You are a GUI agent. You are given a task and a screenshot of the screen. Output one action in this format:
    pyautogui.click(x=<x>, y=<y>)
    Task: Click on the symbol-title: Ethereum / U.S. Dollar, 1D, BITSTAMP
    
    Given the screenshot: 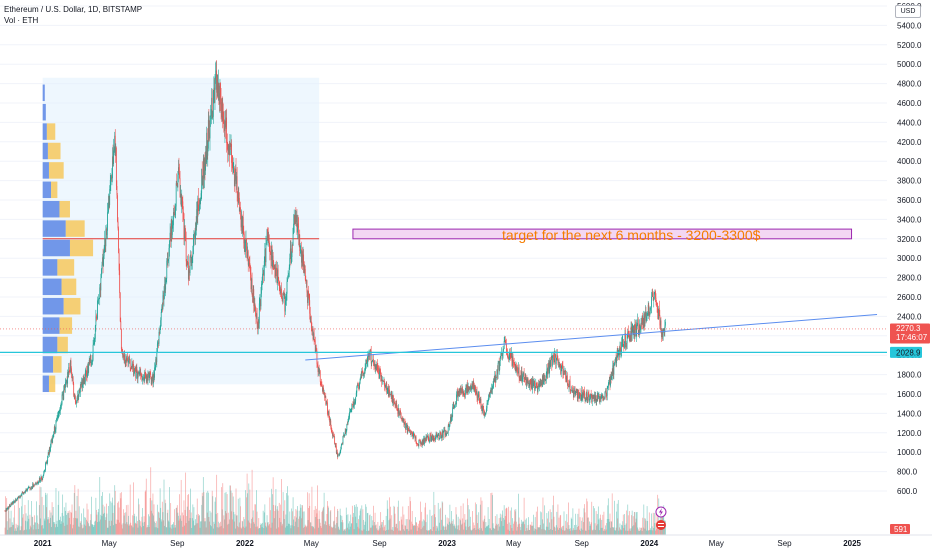 What is the action you would take?
    pyautogui.click(x=73, y=9)
    